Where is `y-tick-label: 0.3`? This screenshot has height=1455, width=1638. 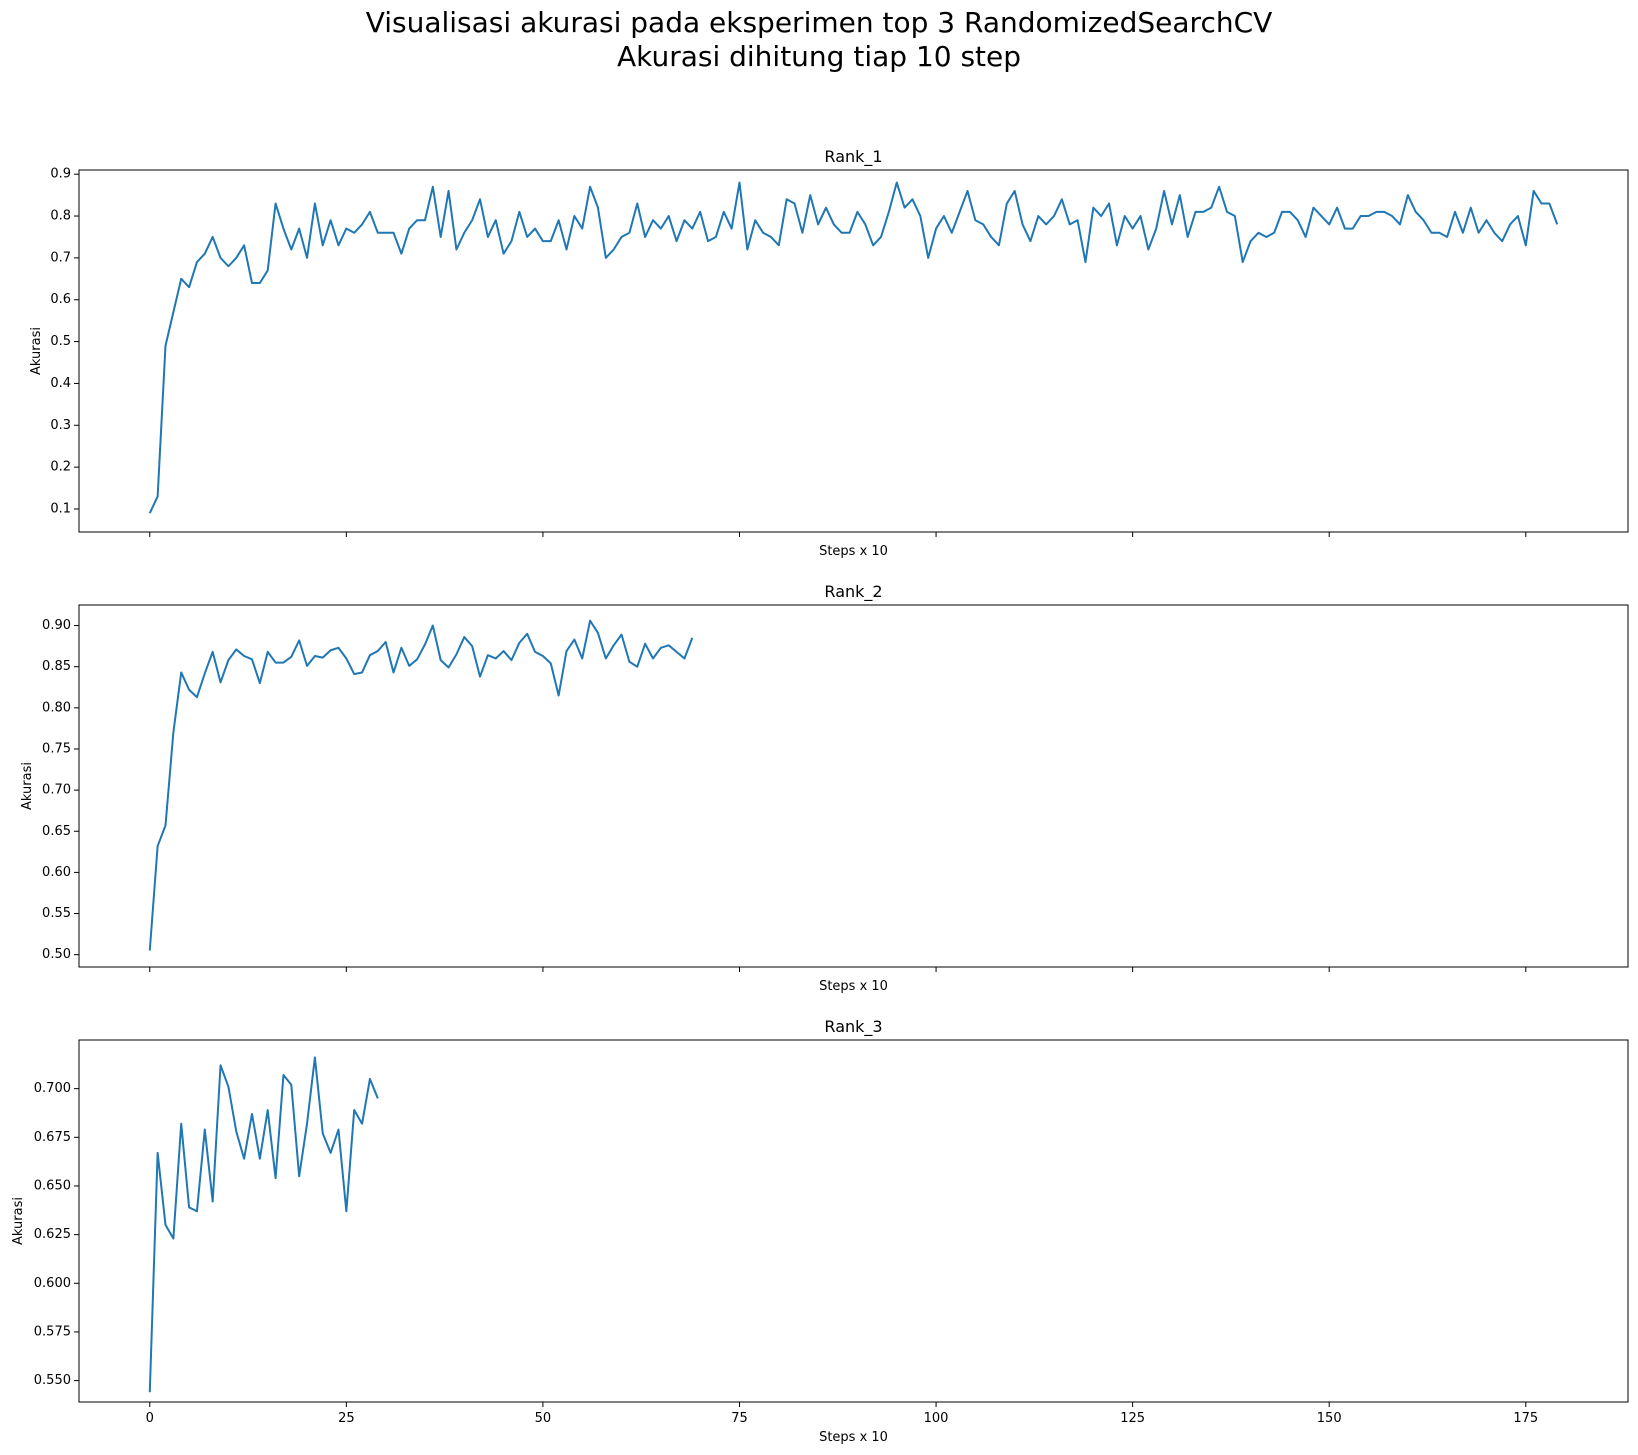
y-tick-label: 0.3 is located at coordinates (60, 425).